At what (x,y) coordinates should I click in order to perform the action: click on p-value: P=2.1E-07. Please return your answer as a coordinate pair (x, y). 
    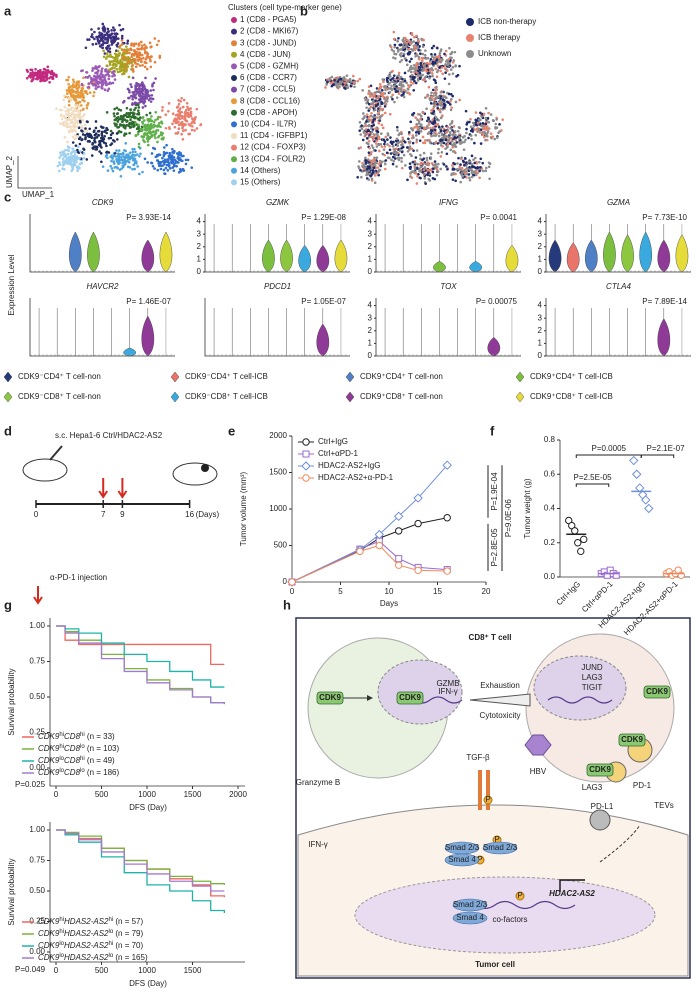
    Looking at the image, I should click on (665, 448).